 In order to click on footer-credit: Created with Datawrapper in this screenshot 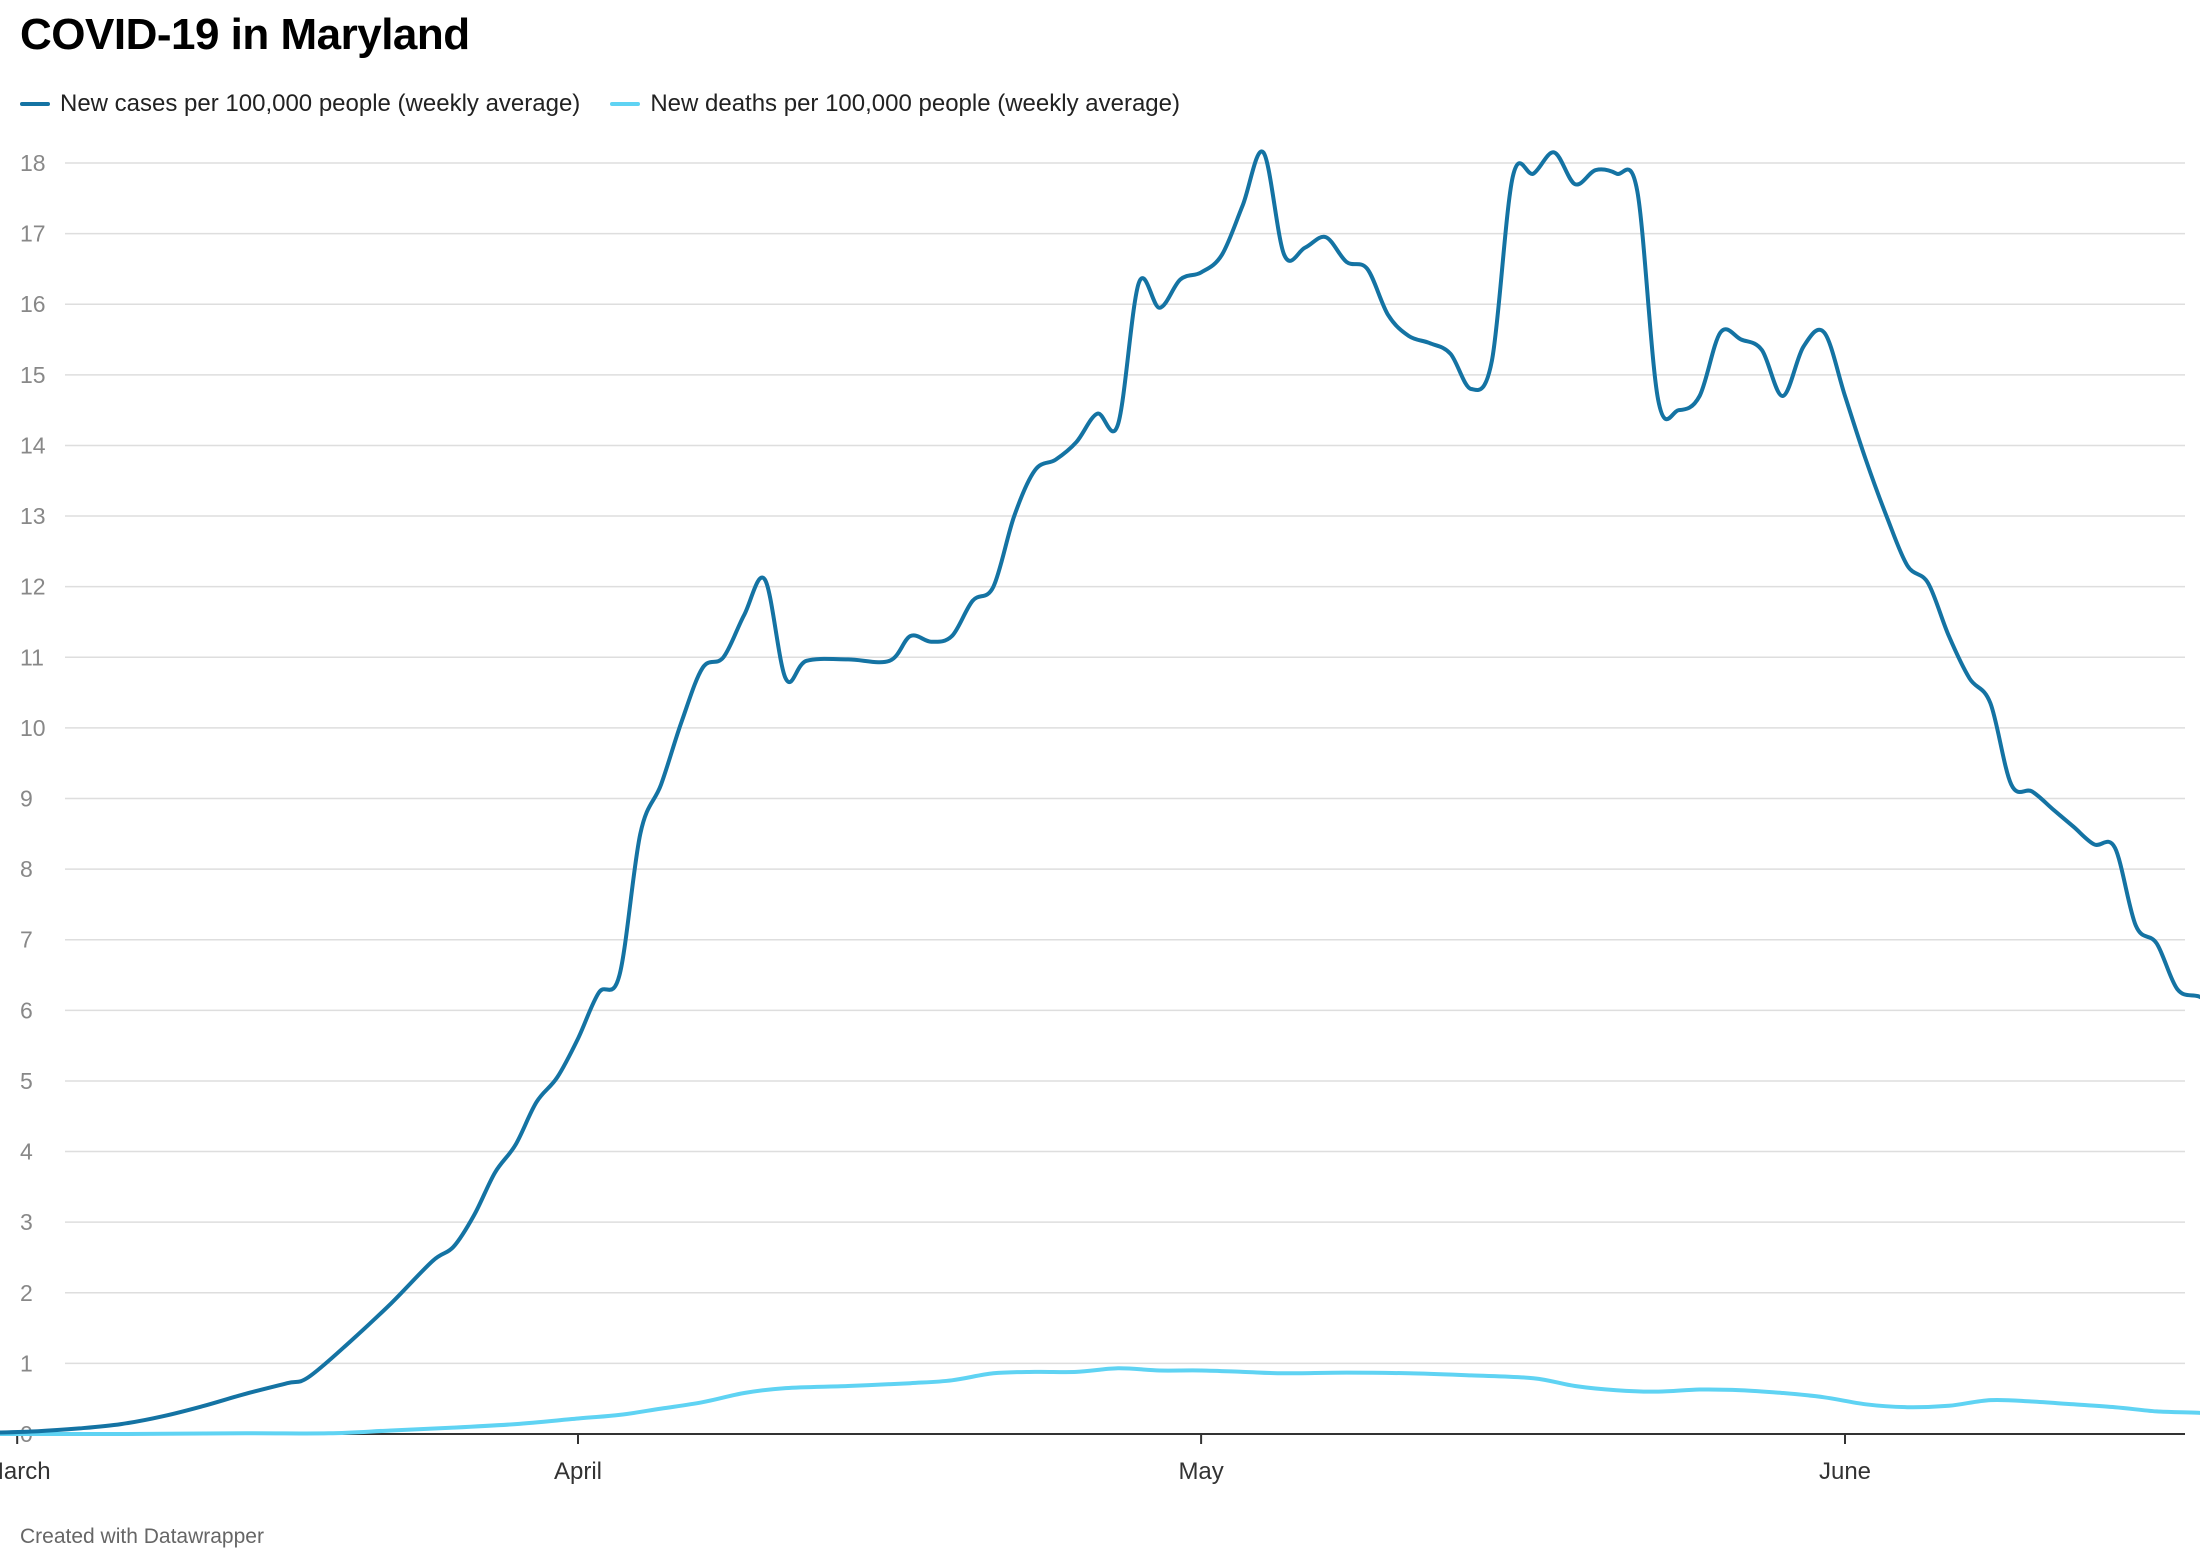, I will do `click(142, 1536)`.